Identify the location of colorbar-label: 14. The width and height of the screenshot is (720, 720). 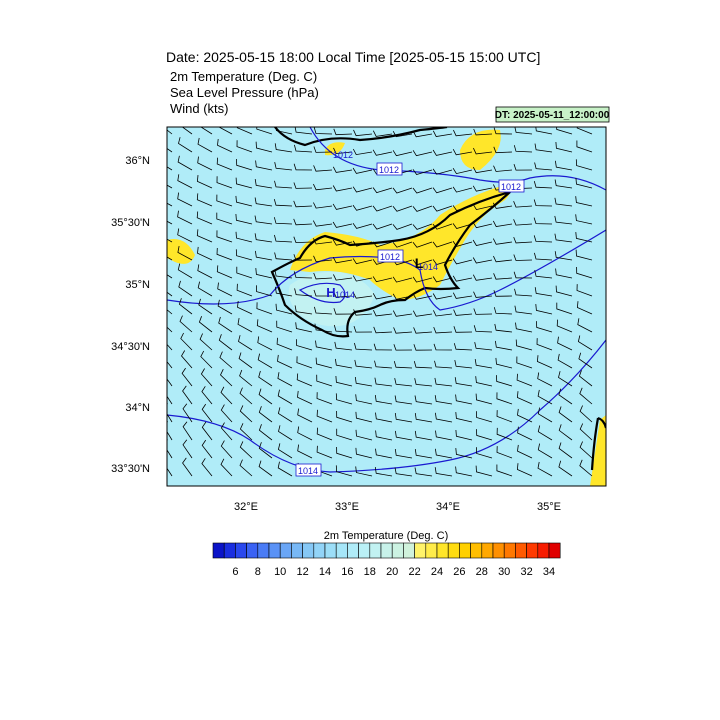
(325, 572).